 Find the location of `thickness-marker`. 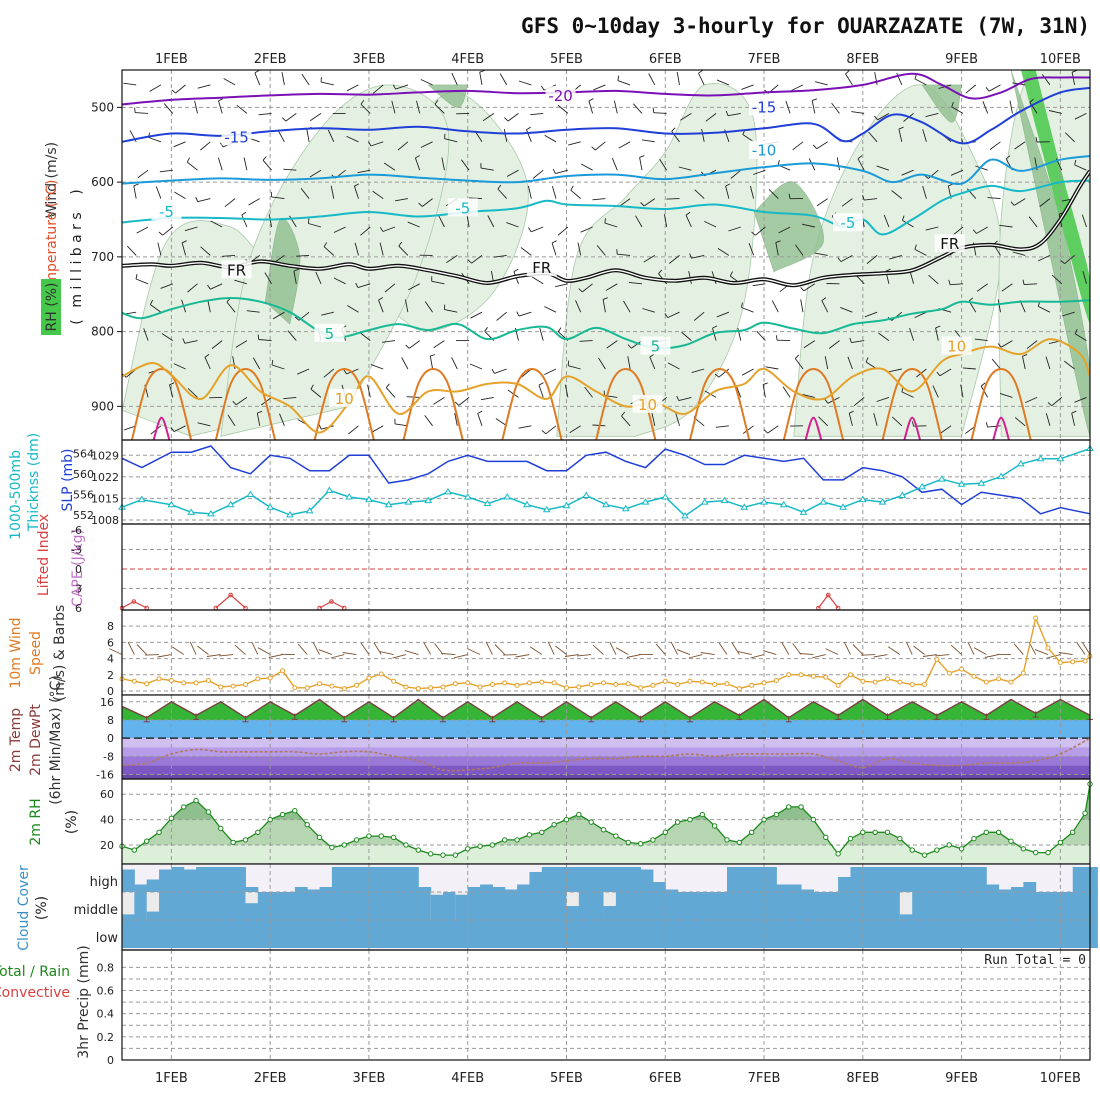

thickness-marker is located at coordinates (507, 496).